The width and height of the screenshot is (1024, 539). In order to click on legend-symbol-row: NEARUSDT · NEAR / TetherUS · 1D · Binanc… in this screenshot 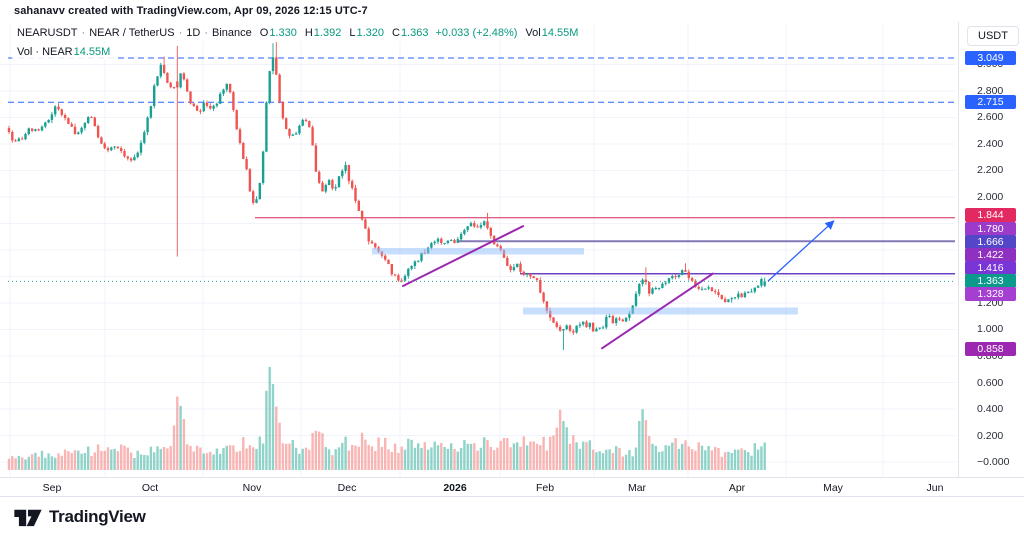, I will do `click(298, 33)`.